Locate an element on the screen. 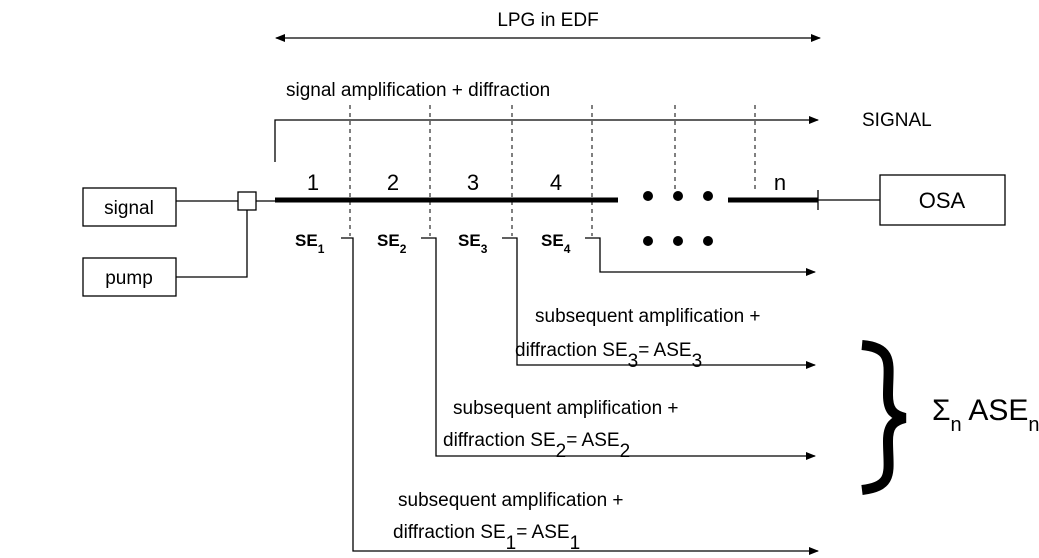 The height and width of the screenshot is (558, 1039). section-number: 3 is located at coordinates (473, 182).